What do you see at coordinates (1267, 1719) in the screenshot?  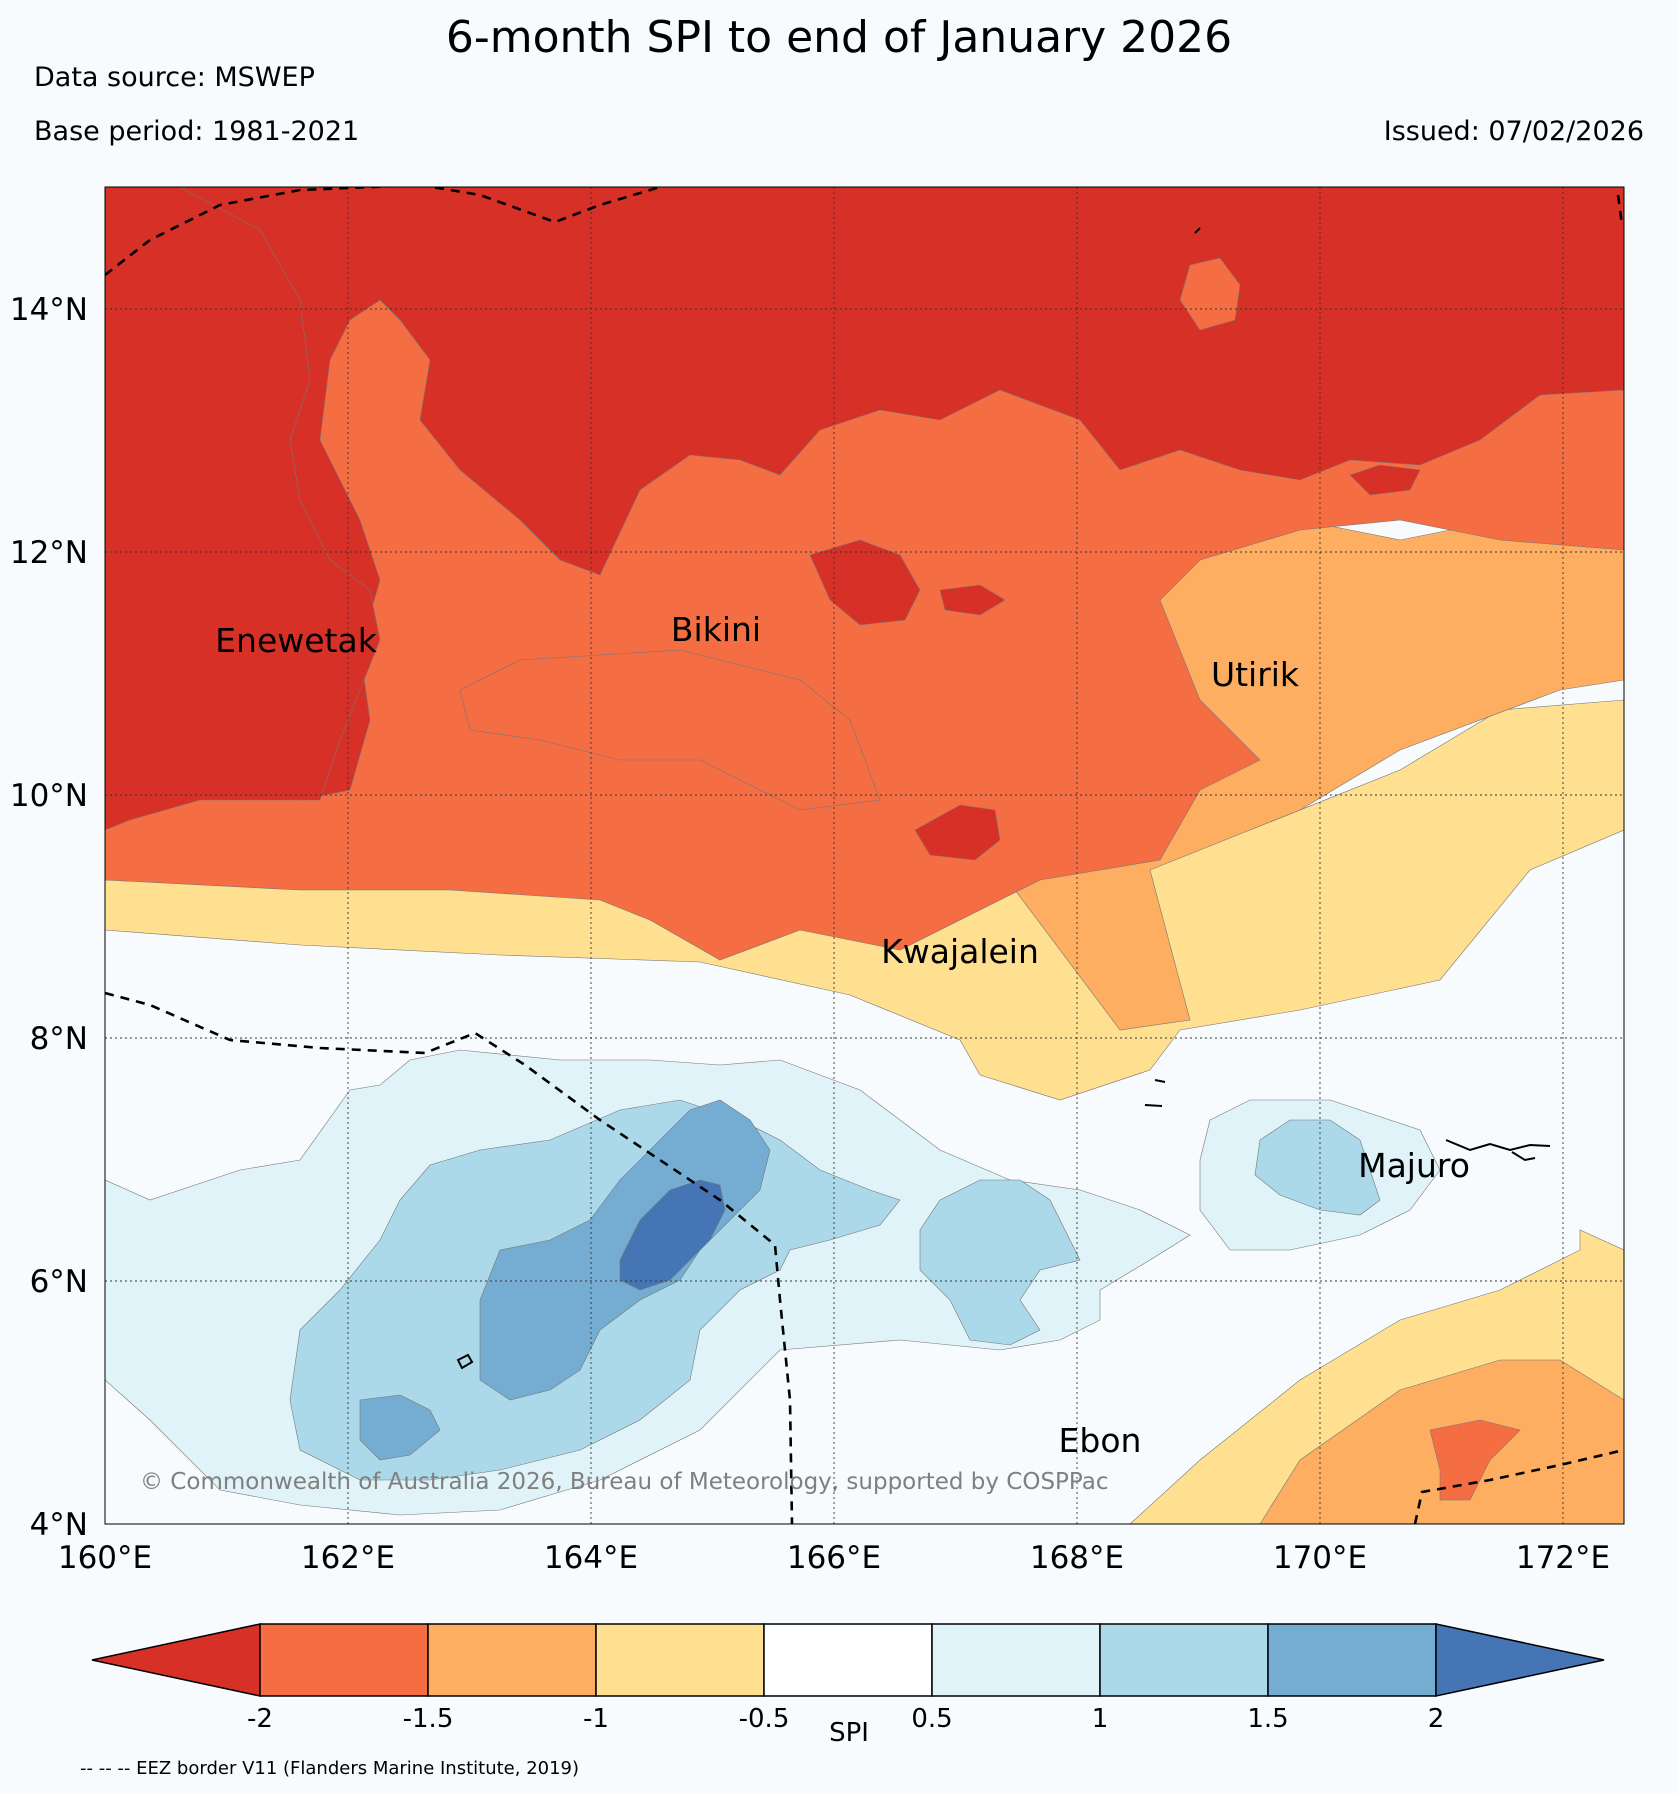 I see `colorbar-tick: 1.5` at bounding box center [1267, 1719].